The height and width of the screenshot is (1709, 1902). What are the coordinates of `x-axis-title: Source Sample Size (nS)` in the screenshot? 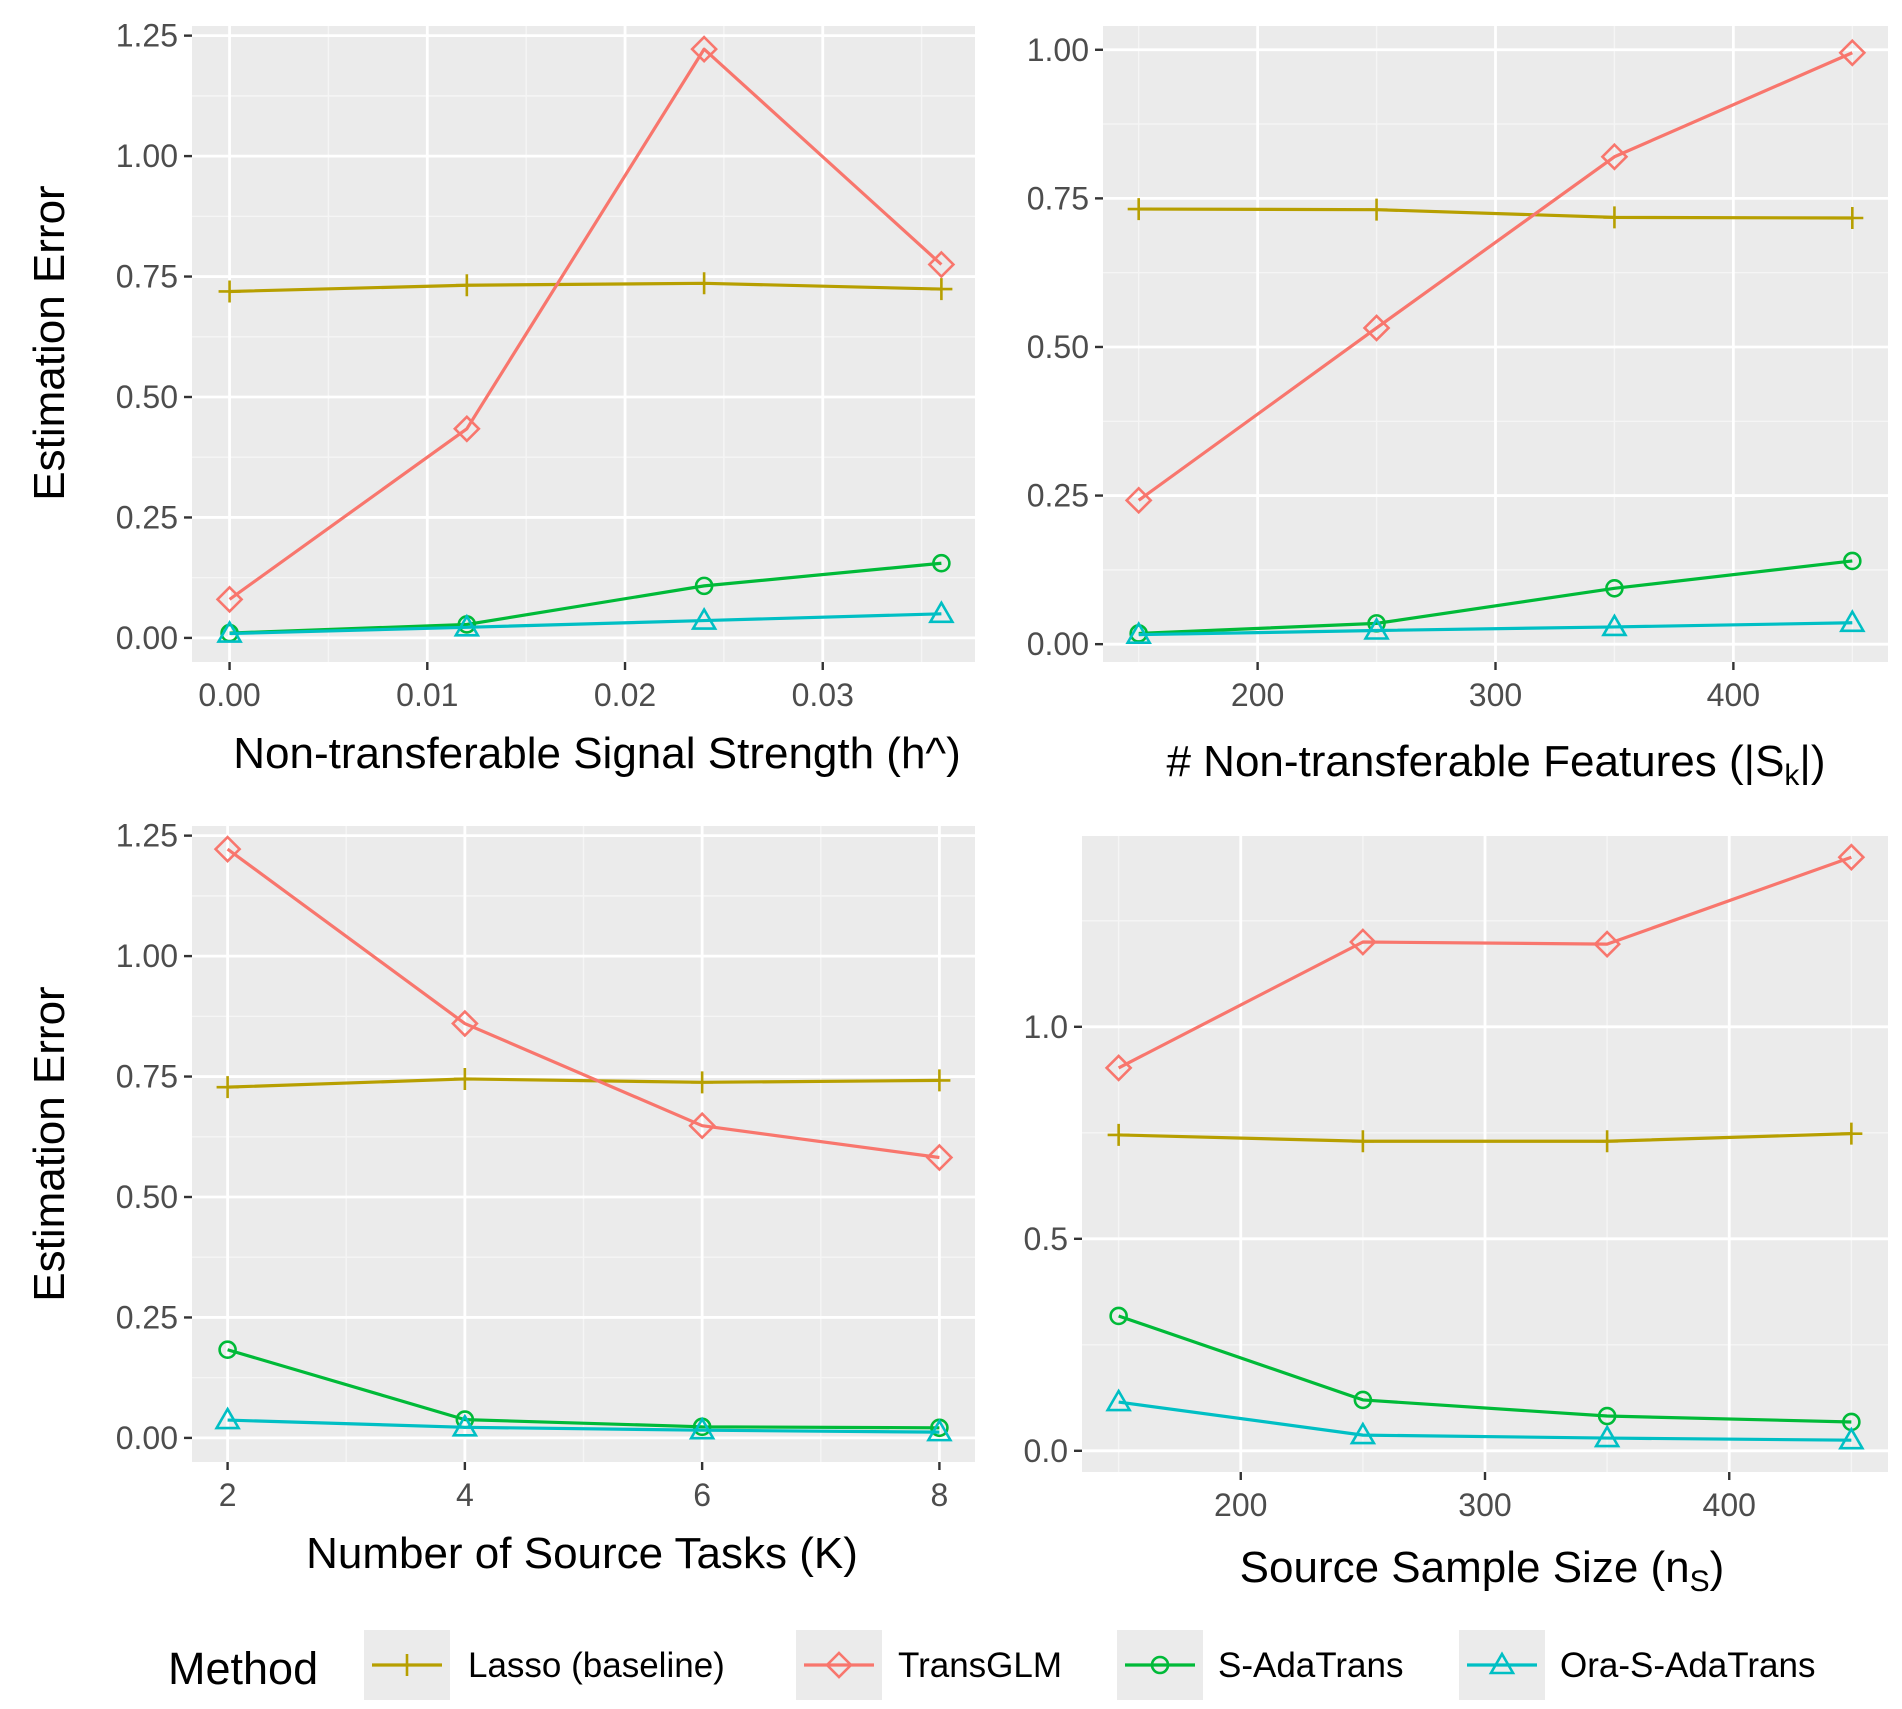 It's located at (1482, 1570).